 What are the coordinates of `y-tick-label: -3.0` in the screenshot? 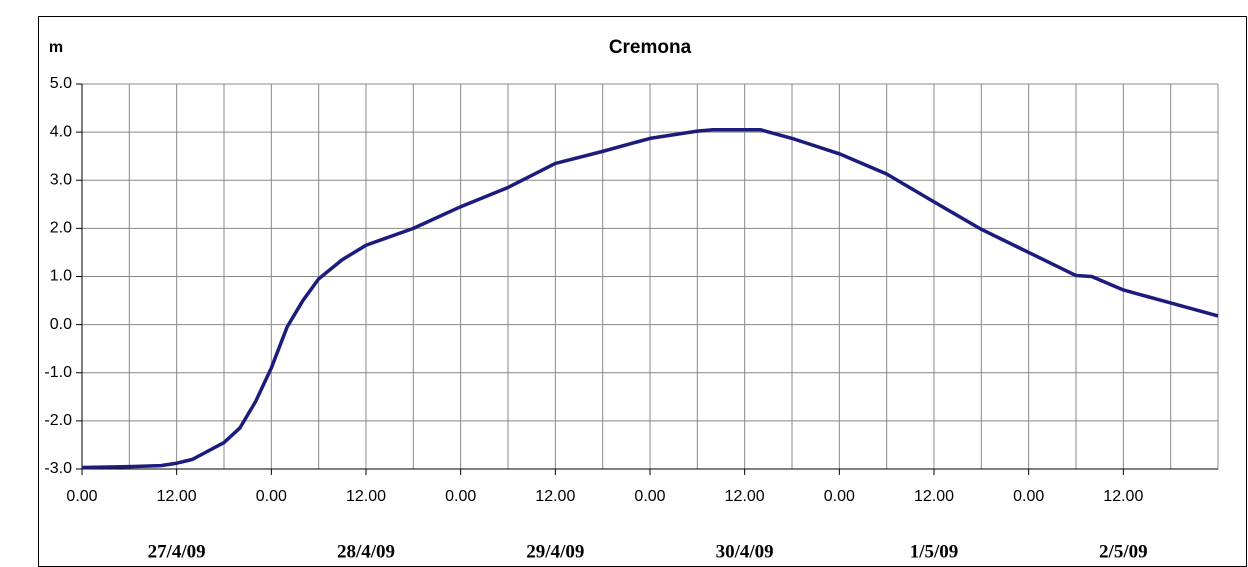 It's located at (58, 468).